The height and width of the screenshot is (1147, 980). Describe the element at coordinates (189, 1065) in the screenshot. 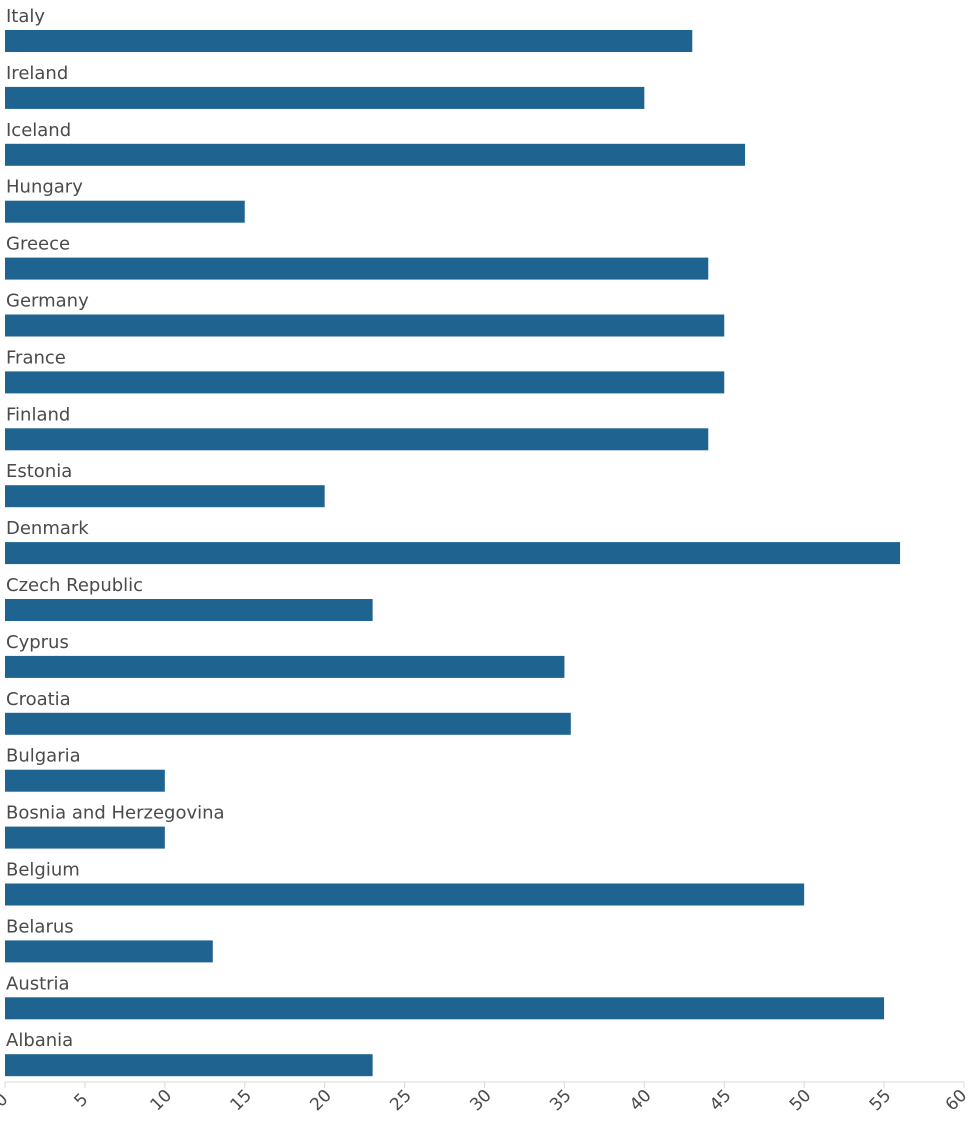

I see `bar-albania` at that location.